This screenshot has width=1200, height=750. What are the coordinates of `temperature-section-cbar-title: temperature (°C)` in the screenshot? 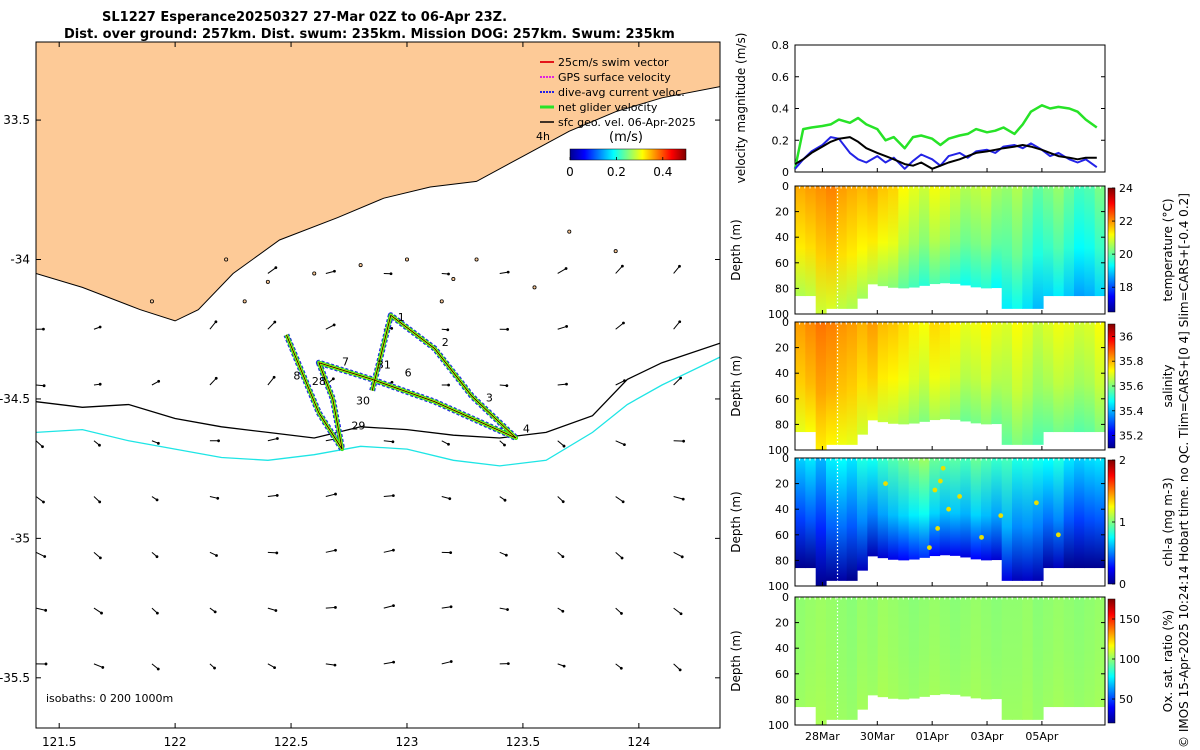 It's located at (1168, 250).